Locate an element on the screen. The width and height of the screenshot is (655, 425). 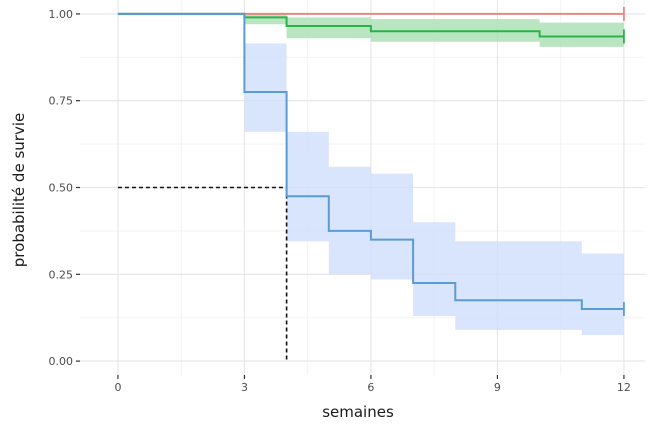
y-tick-label: 0.50 is located at coordinates (61, 188).